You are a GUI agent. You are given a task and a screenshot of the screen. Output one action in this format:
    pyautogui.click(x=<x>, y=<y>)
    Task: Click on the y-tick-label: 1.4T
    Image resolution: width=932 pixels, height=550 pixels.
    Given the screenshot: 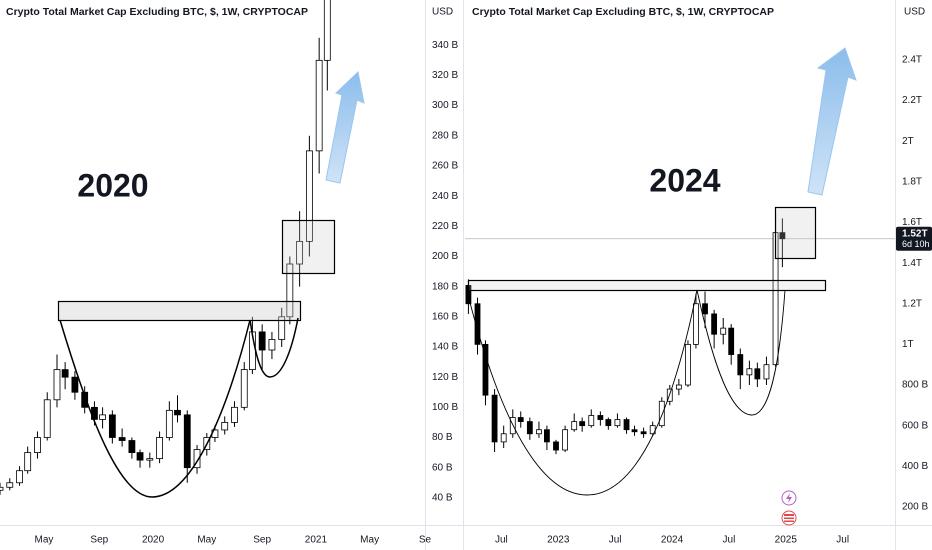 What is the action you would take?
    pyautogui.click(x=912, y=263)
    